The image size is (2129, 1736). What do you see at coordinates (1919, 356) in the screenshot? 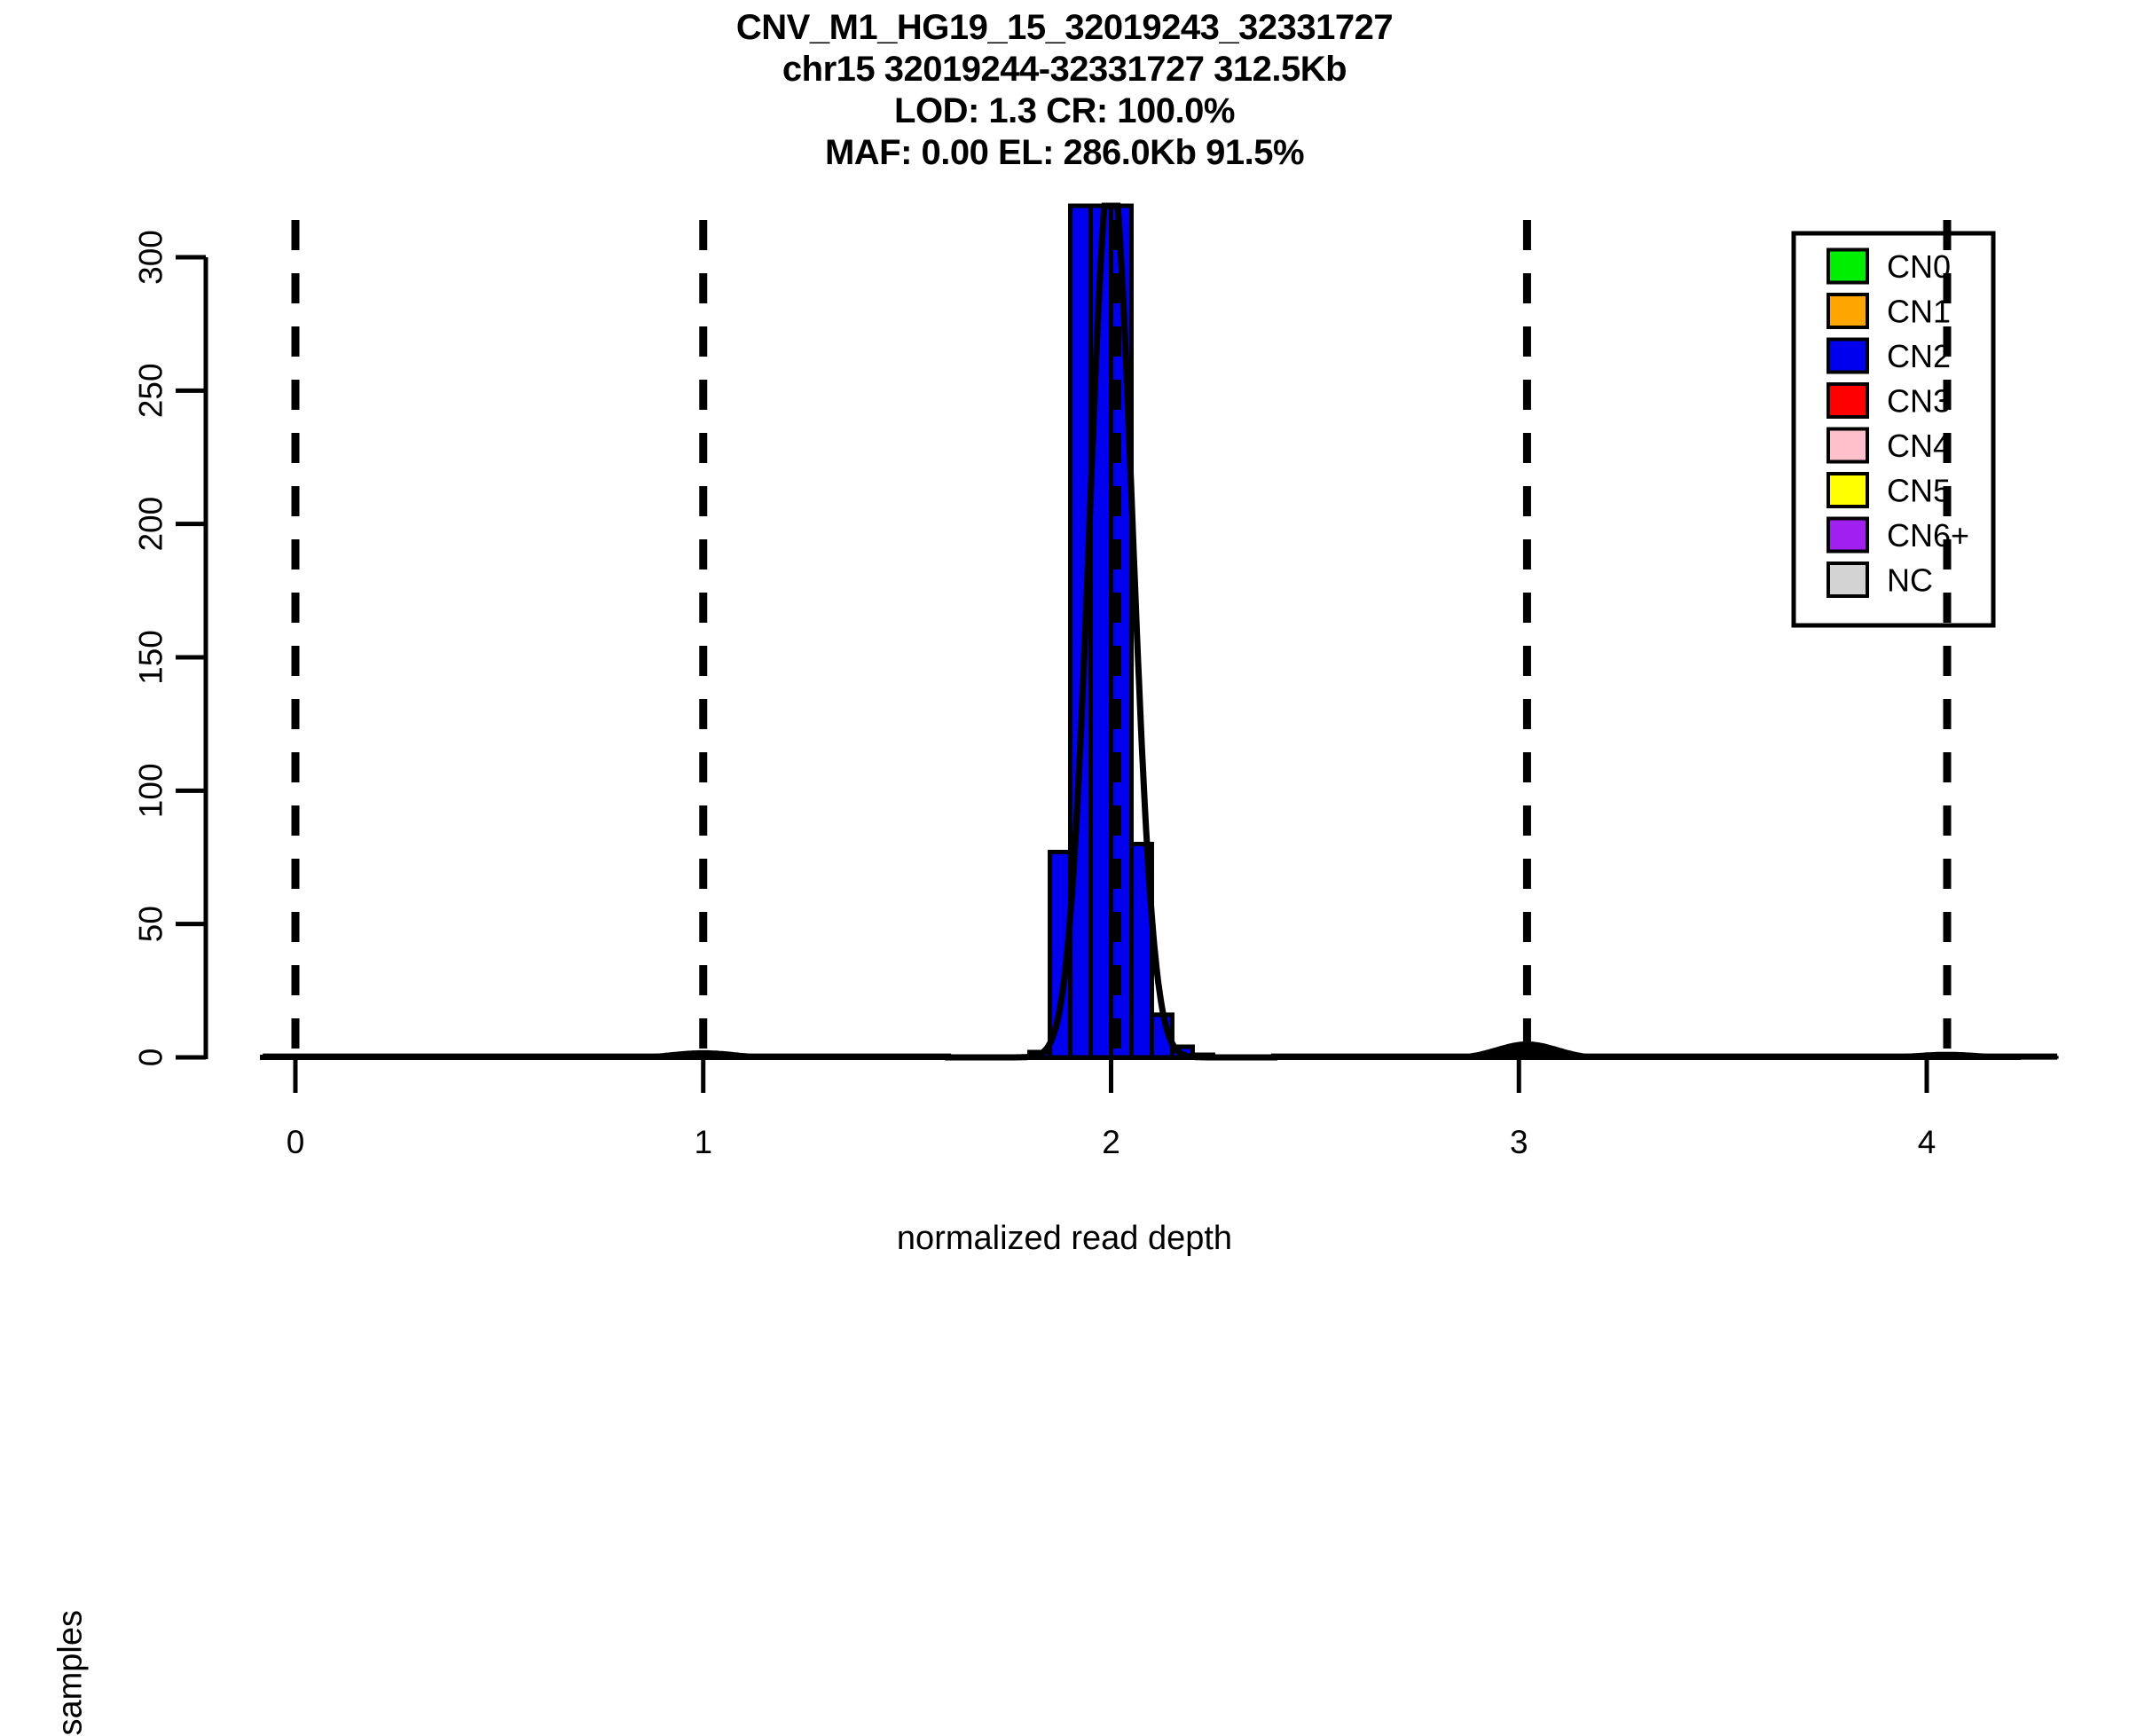
I see `legend-label: CN2` at bounding box center [1919, 356].